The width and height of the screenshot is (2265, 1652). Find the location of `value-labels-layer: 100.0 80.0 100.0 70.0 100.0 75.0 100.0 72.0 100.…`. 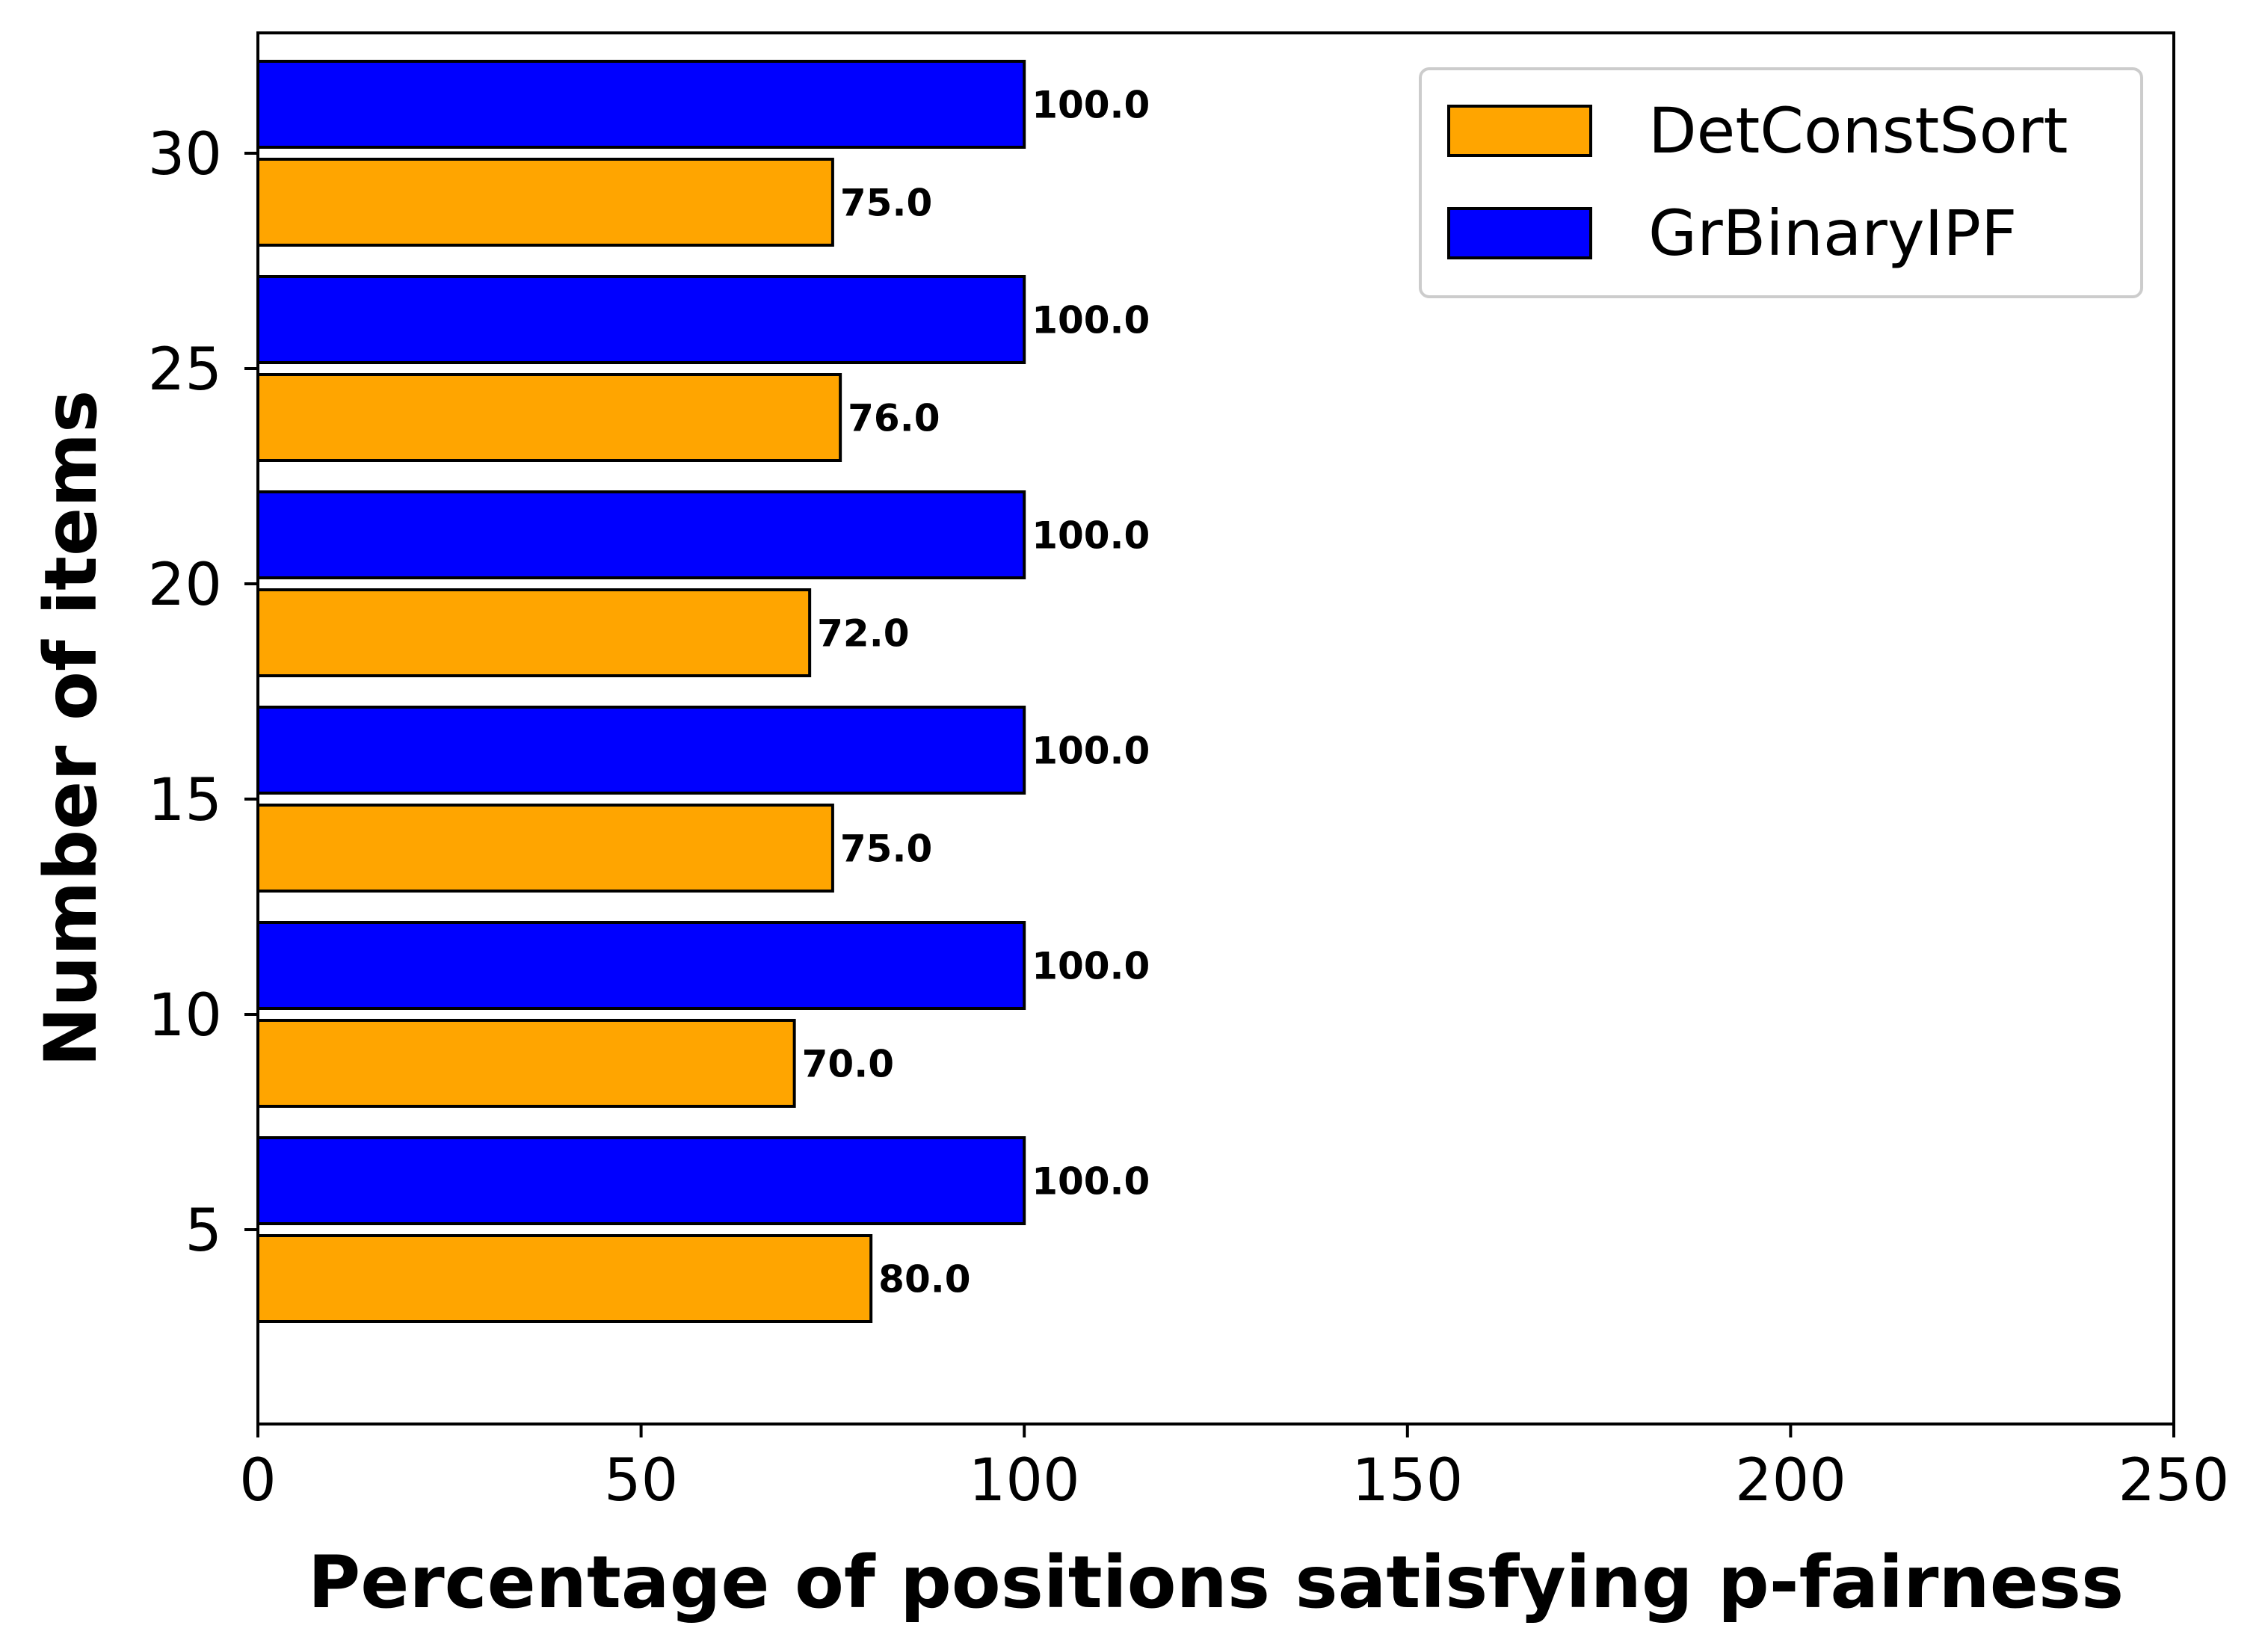

value-labels-layer: 100.0 80.0 100.0 70.0 100.0 75.0 100.0 72.0 100.… is located at coordinates (976, 692).